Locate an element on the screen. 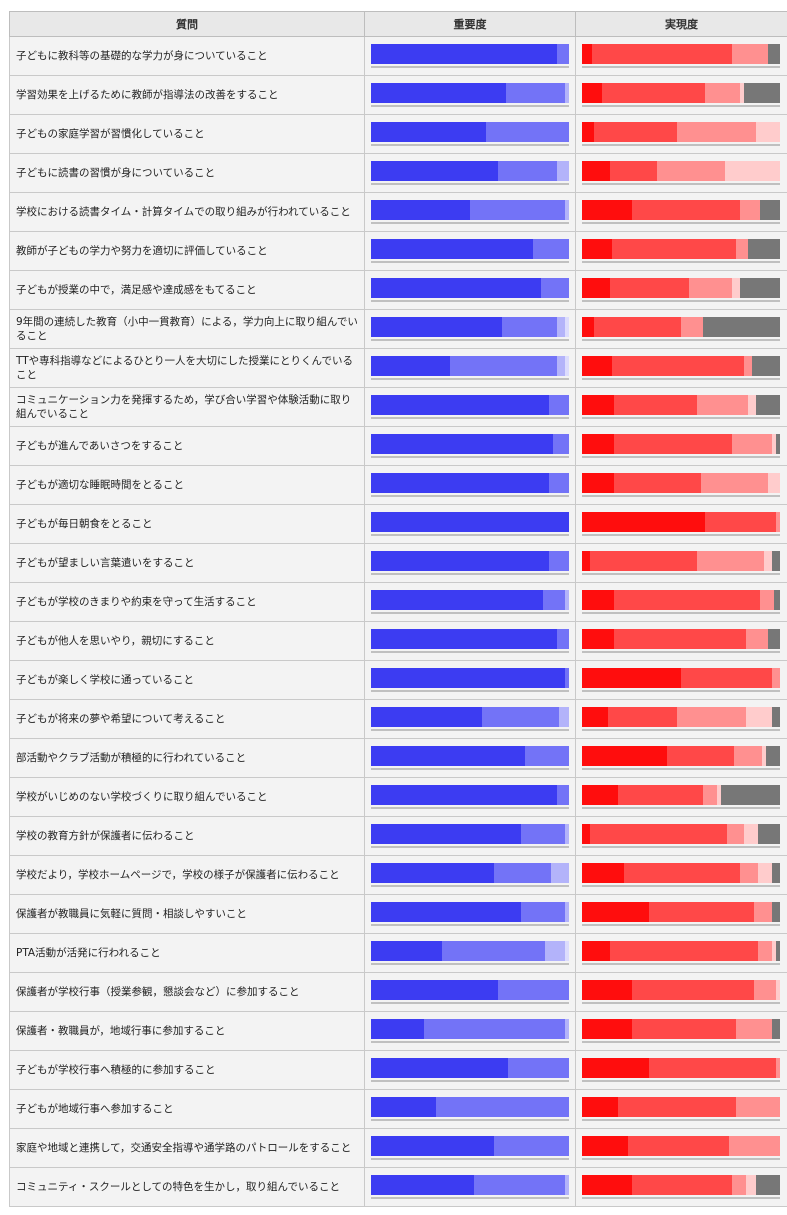 The image size is (787, 1215). question-row: 保護者が学校行事（授業参観，懇談会など）に参加すること is located at coordinates (398, 992).